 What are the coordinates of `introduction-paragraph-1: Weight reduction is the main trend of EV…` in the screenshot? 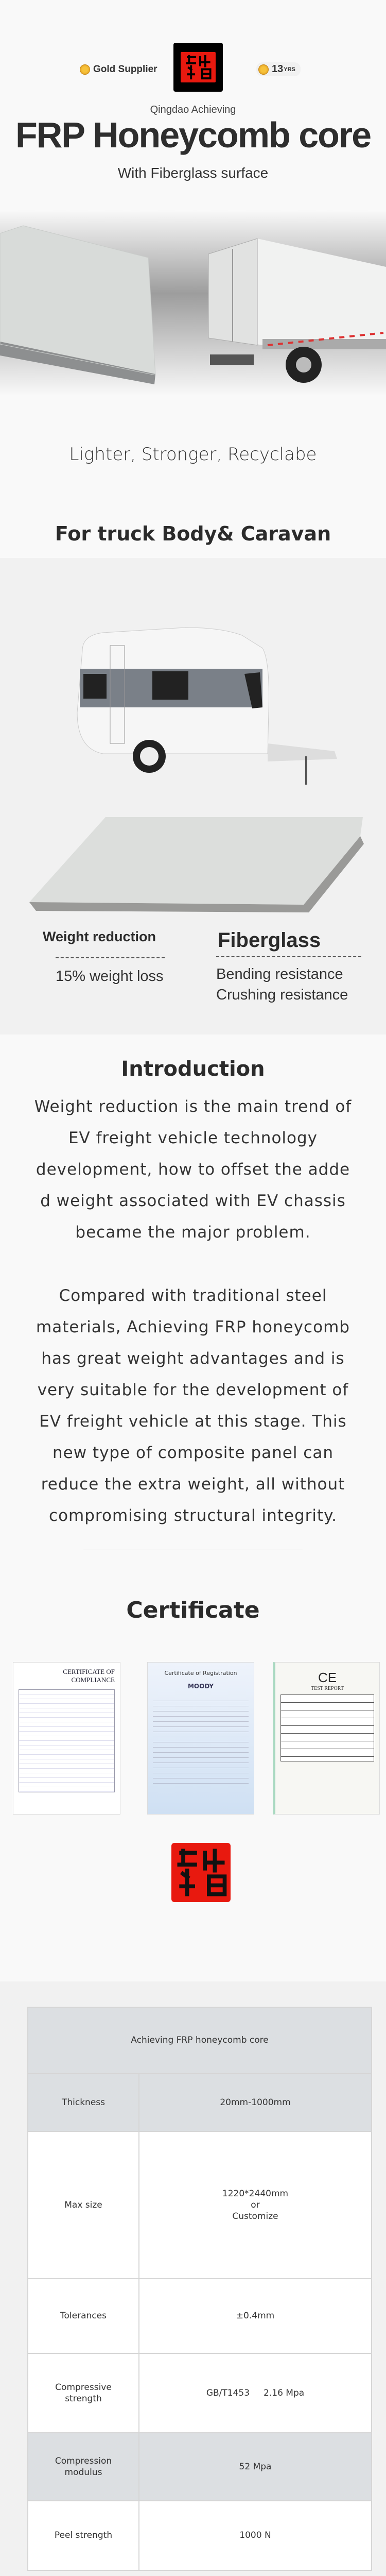 It's located at (193, 1169).